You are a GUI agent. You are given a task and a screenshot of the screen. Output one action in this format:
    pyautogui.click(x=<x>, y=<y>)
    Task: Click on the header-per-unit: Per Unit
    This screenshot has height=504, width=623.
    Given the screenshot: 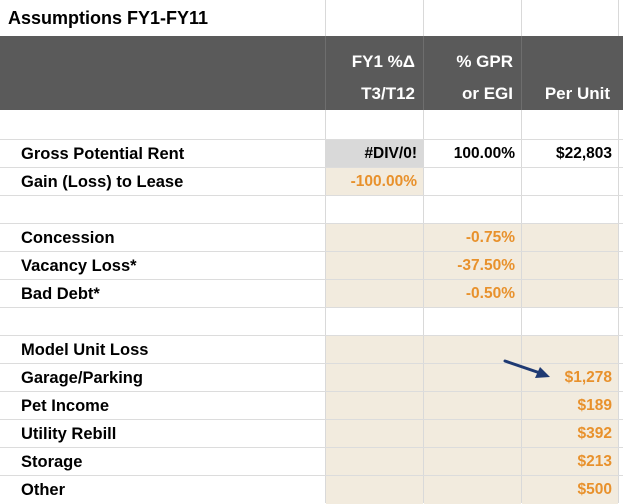 What is the action you would take?
    pyautogui.click(x=570, y=73)
    